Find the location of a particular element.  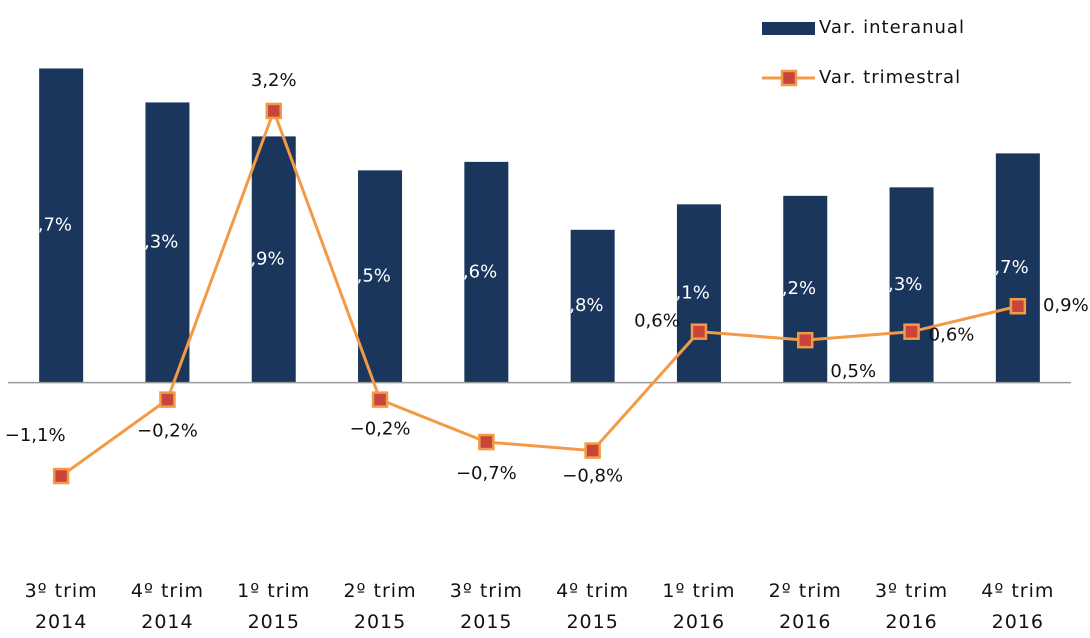

legend-marker is located at coordinates (789, 78).